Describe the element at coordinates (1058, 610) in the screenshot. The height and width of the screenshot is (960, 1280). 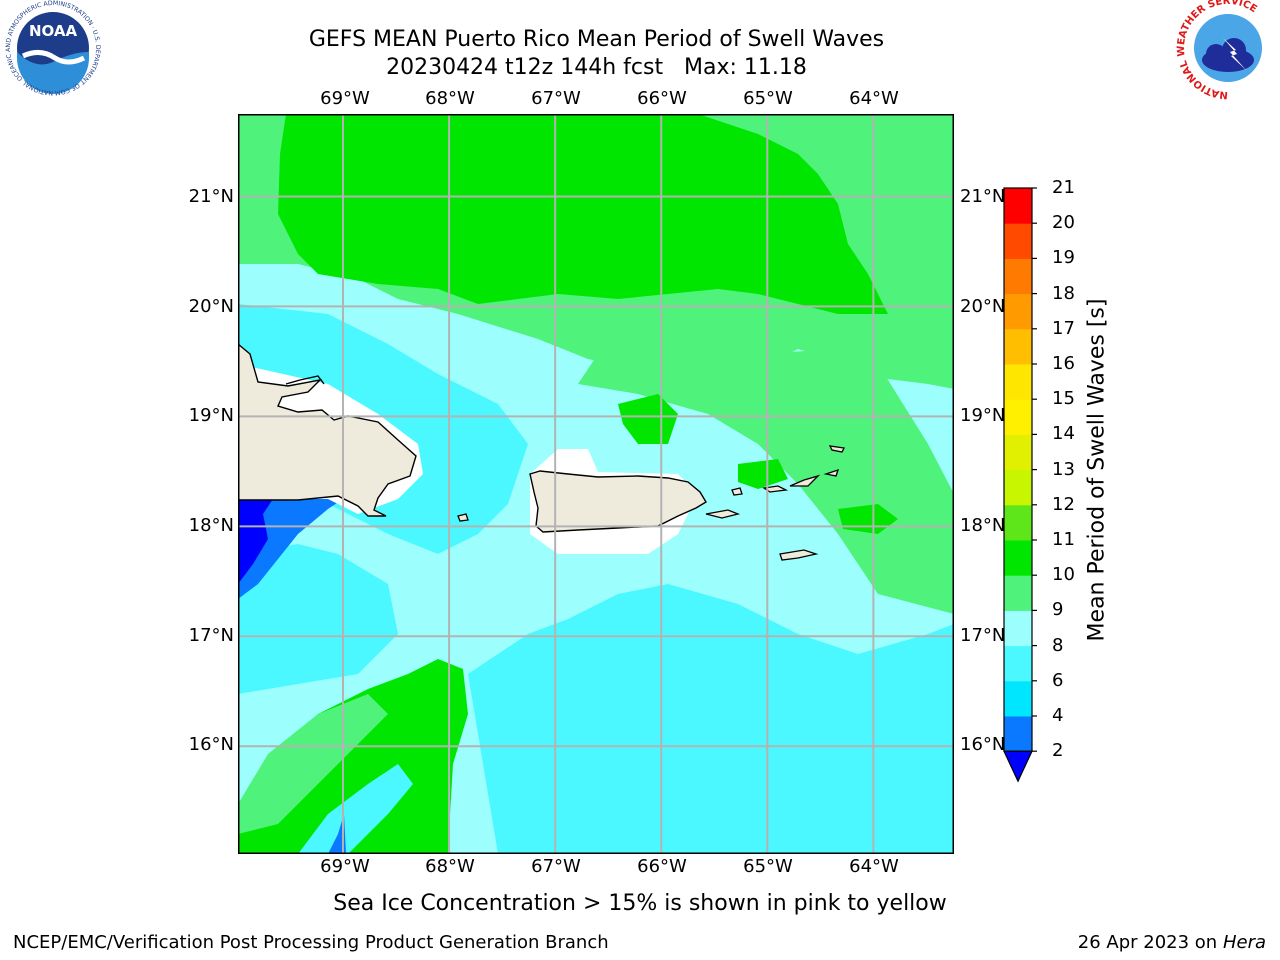
I see `colorbar-tick-9: 9` at that location.